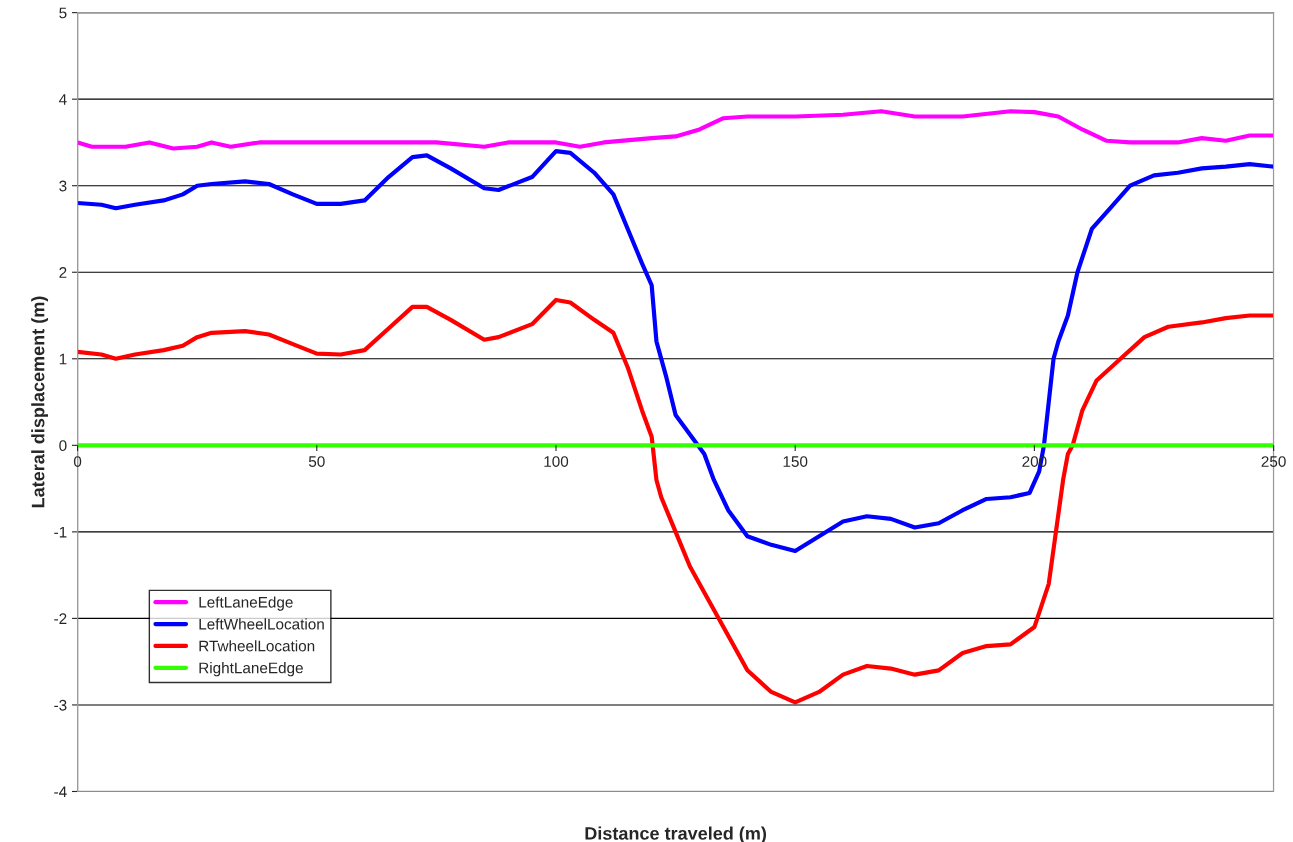 This screenshot has height=842, width=1293. What do you see at coordinates (556, 461) in the screenshot?
I see `x-tick-label: 100` at bounding box center [556, 461].